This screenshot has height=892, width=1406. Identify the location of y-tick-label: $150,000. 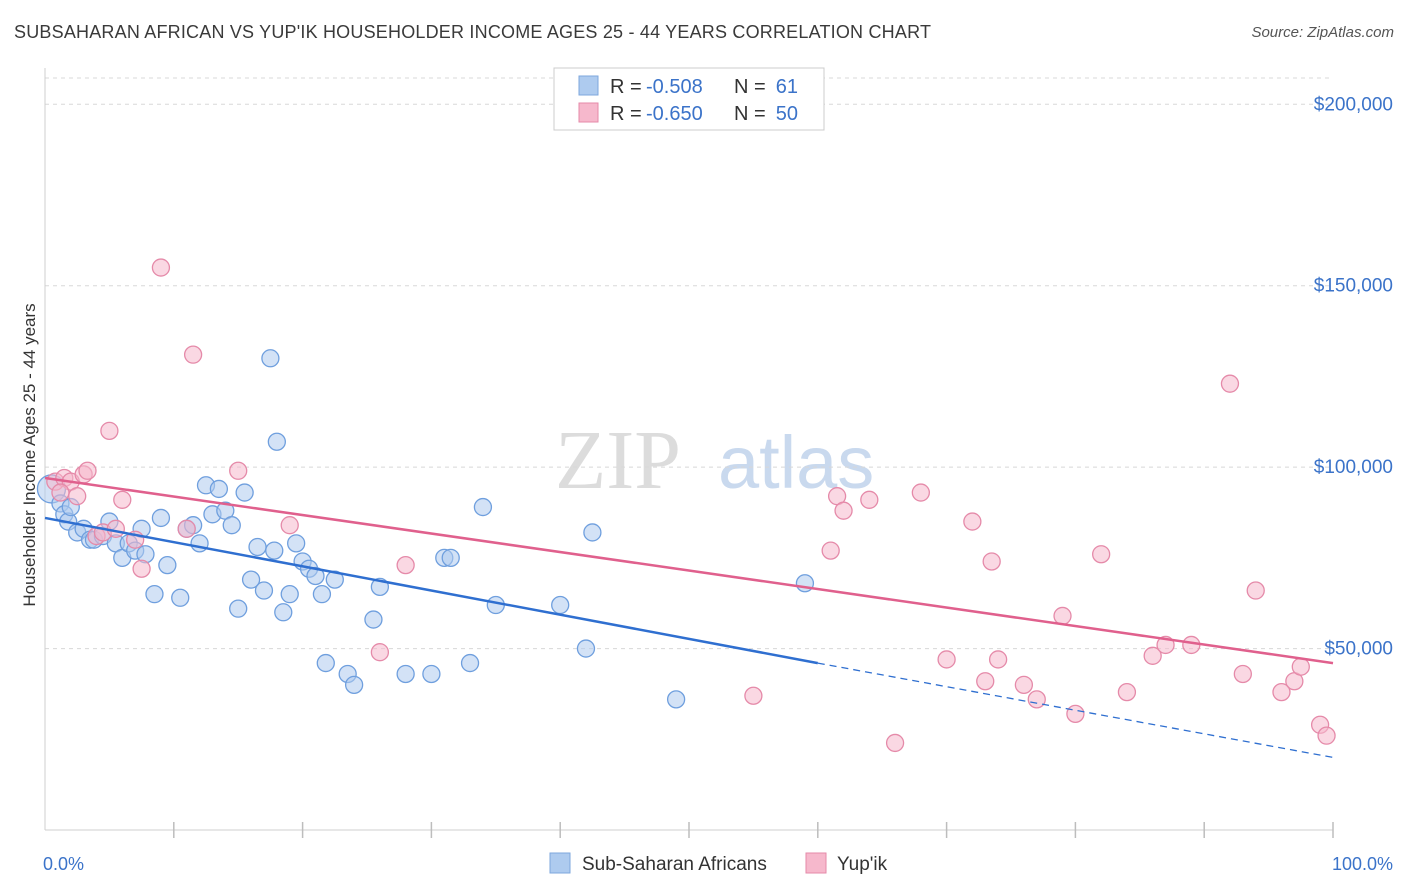
(1353, 286).